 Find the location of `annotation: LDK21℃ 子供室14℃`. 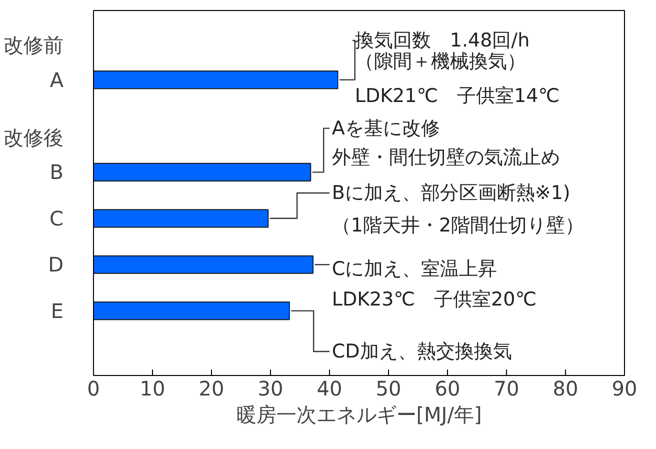

annotation: LDK21℃ 子供室14℃ is located at coordinates (457, 95).